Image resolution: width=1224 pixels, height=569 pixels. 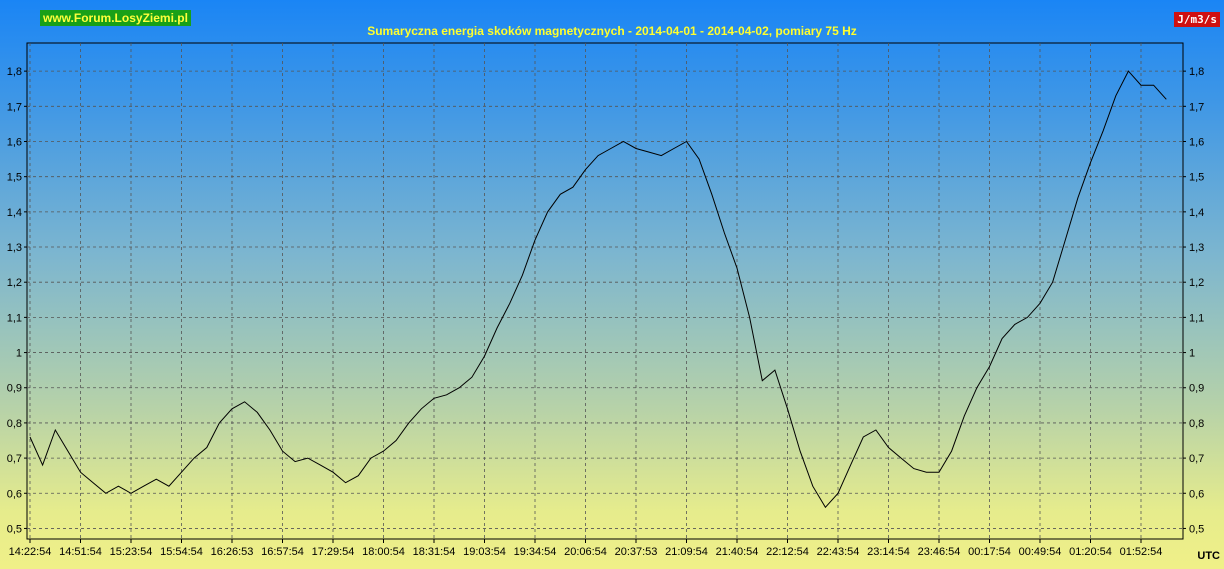 I want to click on x-tick-label: 22:12:54, so click(x=787, y=552).